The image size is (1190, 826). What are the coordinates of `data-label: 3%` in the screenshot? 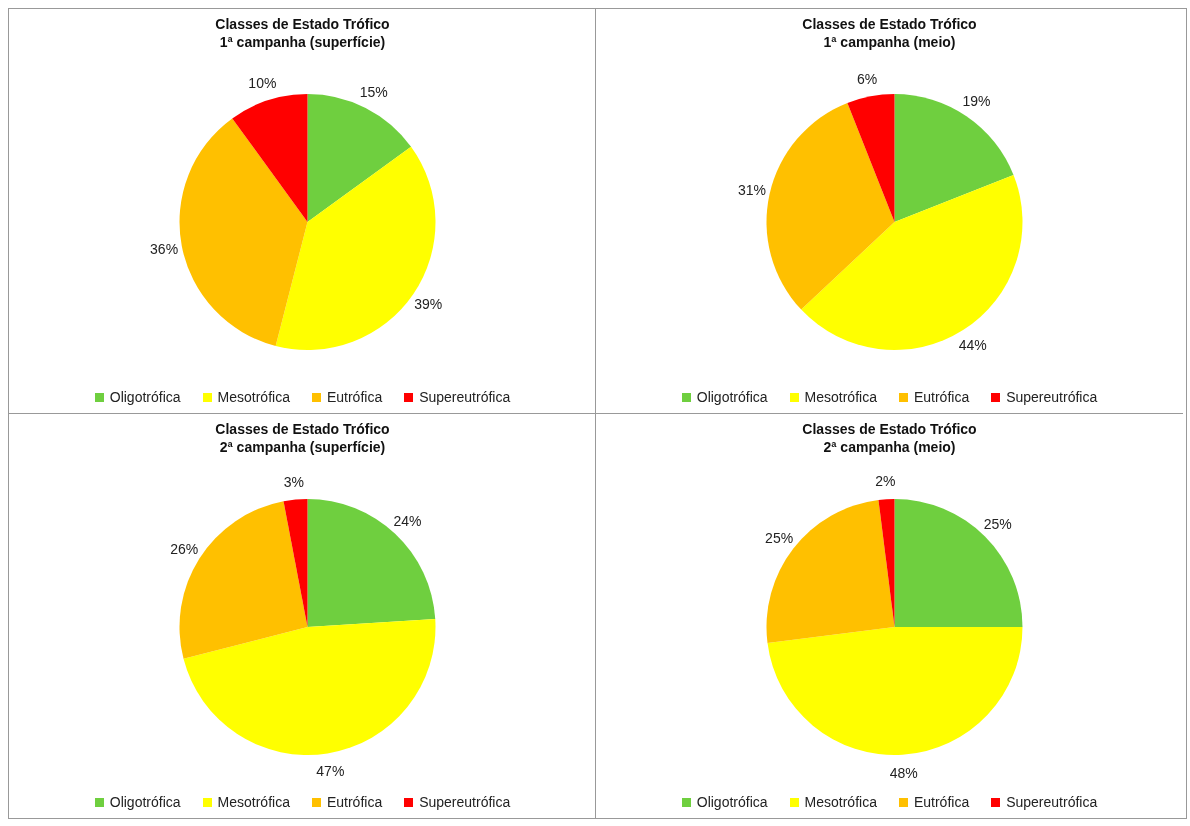 It's located at (293, 481).